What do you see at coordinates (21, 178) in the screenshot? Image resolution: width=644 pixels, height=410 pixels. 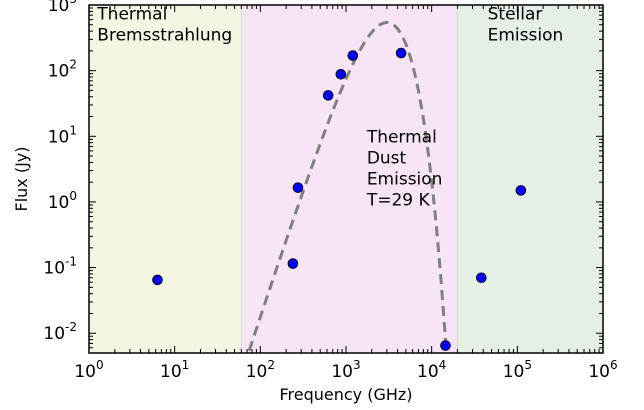 I see `y-axis-label: Flux (Jy)` at bounding box center [21, 178].